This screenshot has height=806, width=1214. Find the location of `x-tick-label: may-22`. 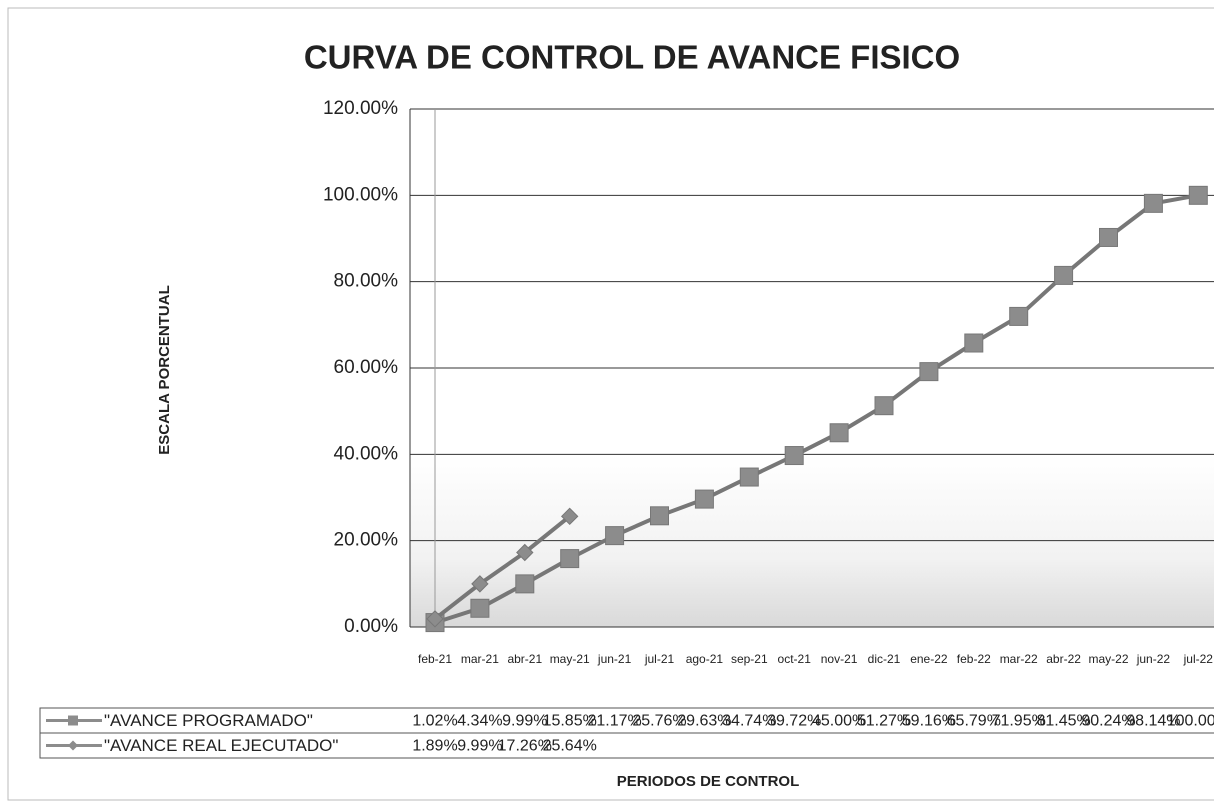

x-tick-label: may-22 is located at coordinates (1108, 659).